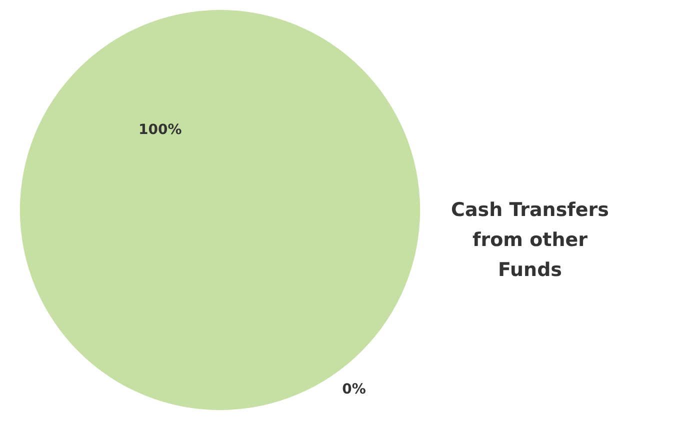  What do you see at coordinates (530, 240) in the screenshot?
I see `text: Cash Transfers from other Funds` at bounding box center [530, 240].